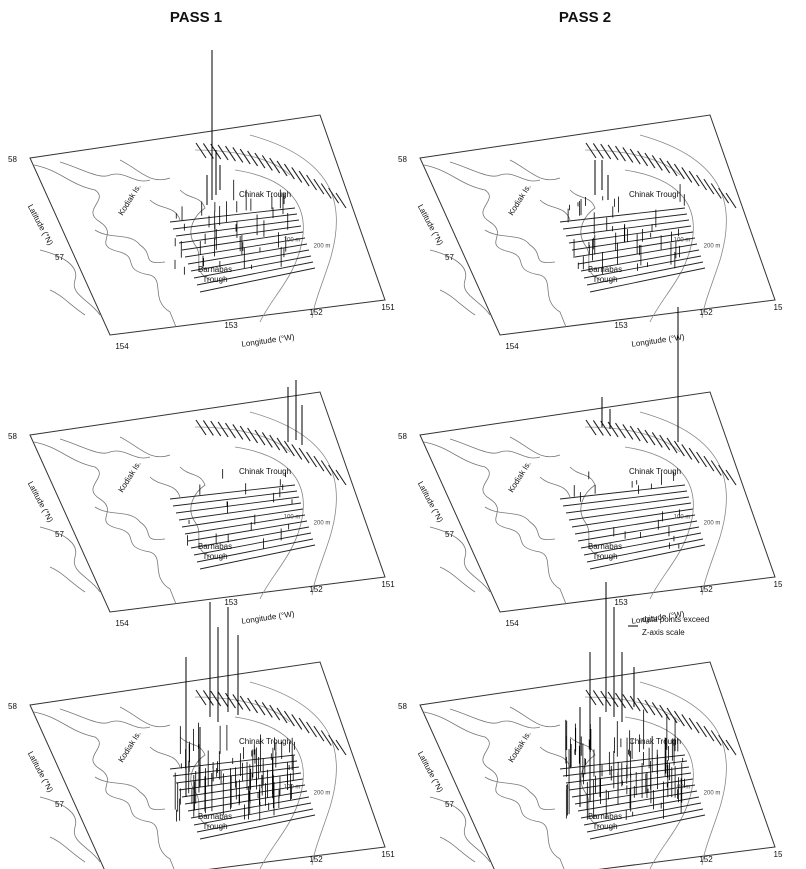 This screenshot has height=869, width=806. What do you see at coordinates (520, 747) in the screenshot?
I see `island-label: Kodiak Is.` at bounding box center [520, 747].